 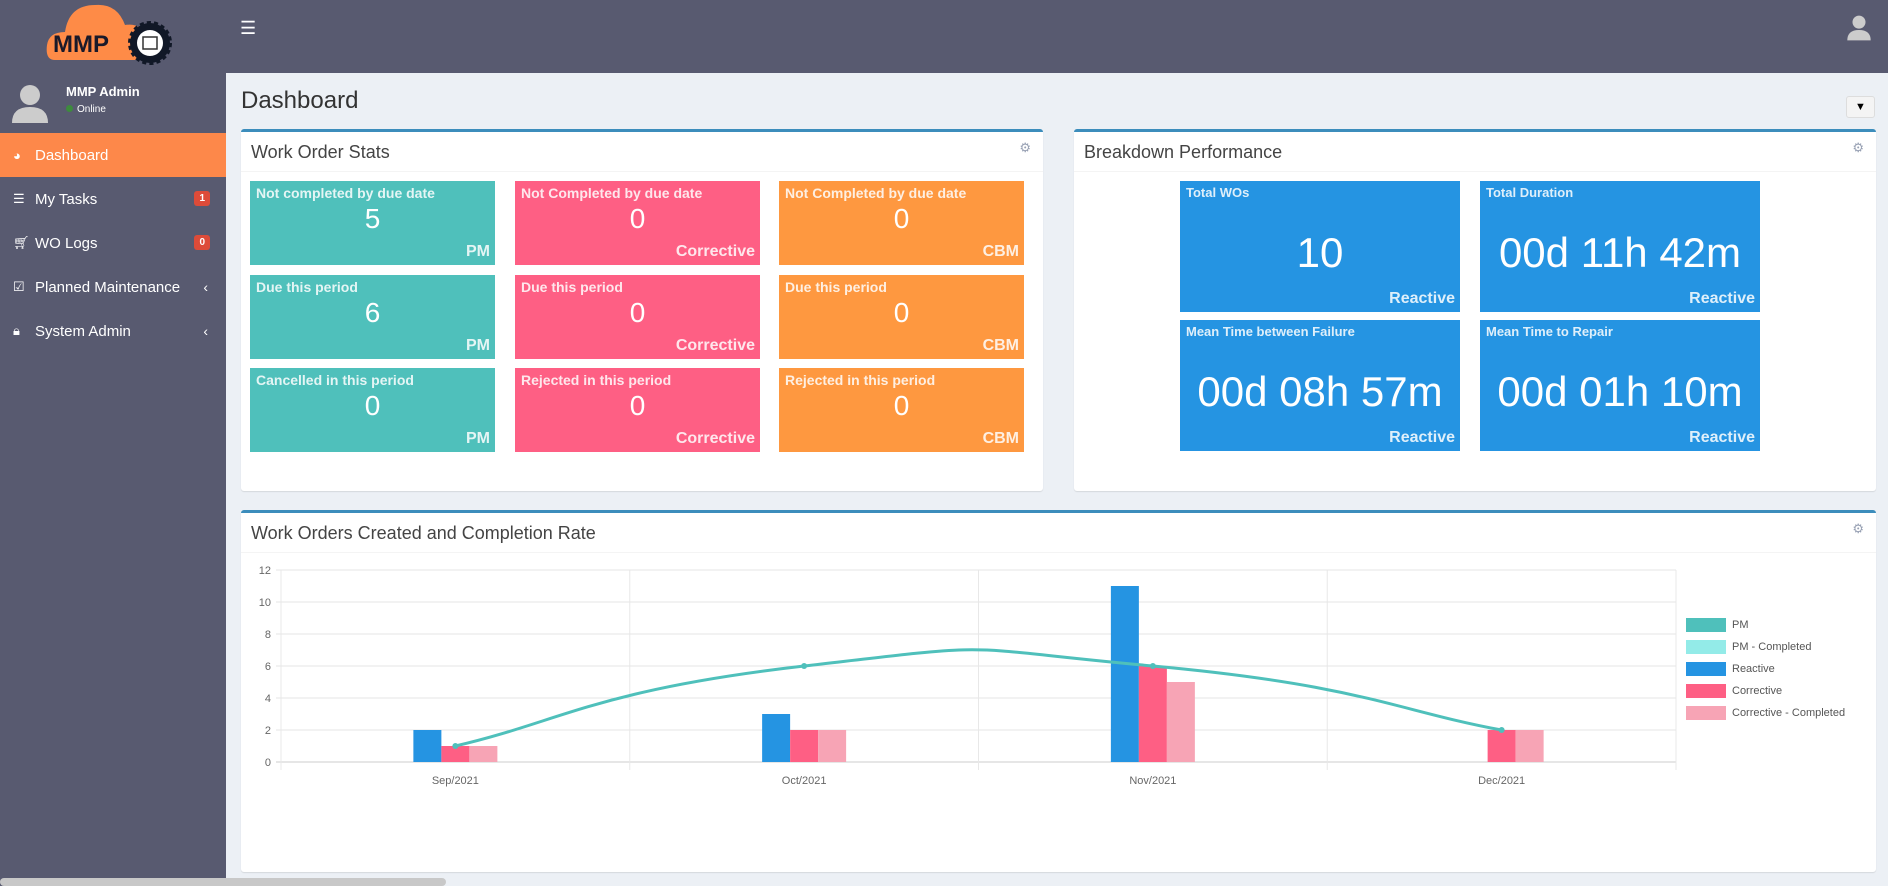 I want to click on stat-title: Not Completed by due date, so click(x=612, y=193).